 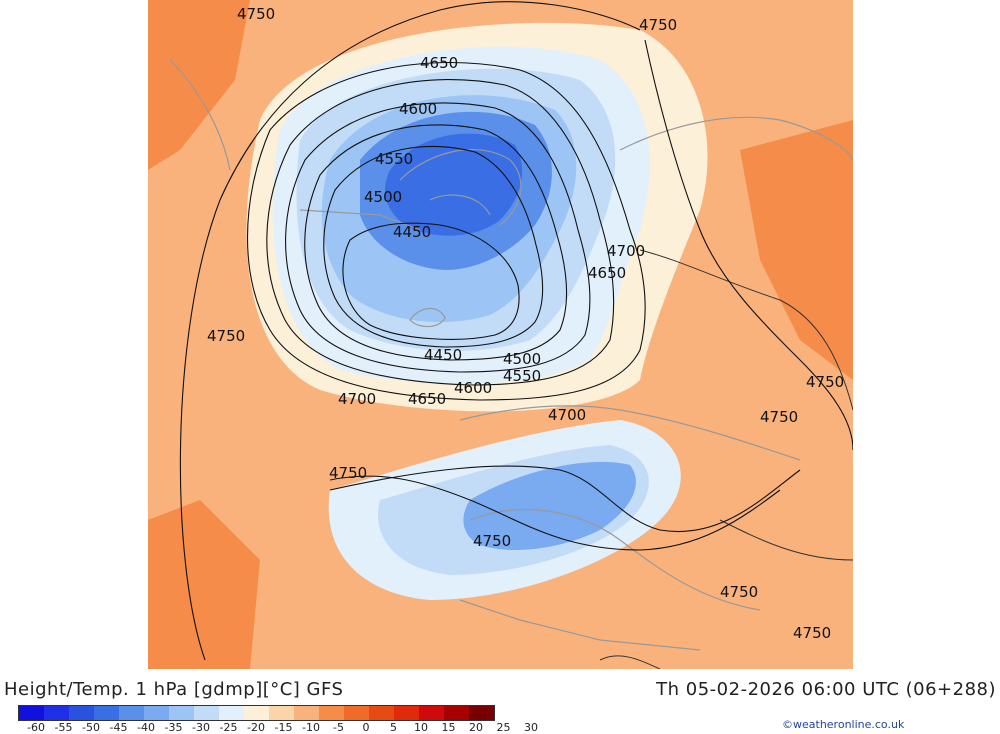 What do you see at coordinates (256, 727) in the screenshot?
I see `colorbar-tick-label: -20` at bounding box center [256, 727].